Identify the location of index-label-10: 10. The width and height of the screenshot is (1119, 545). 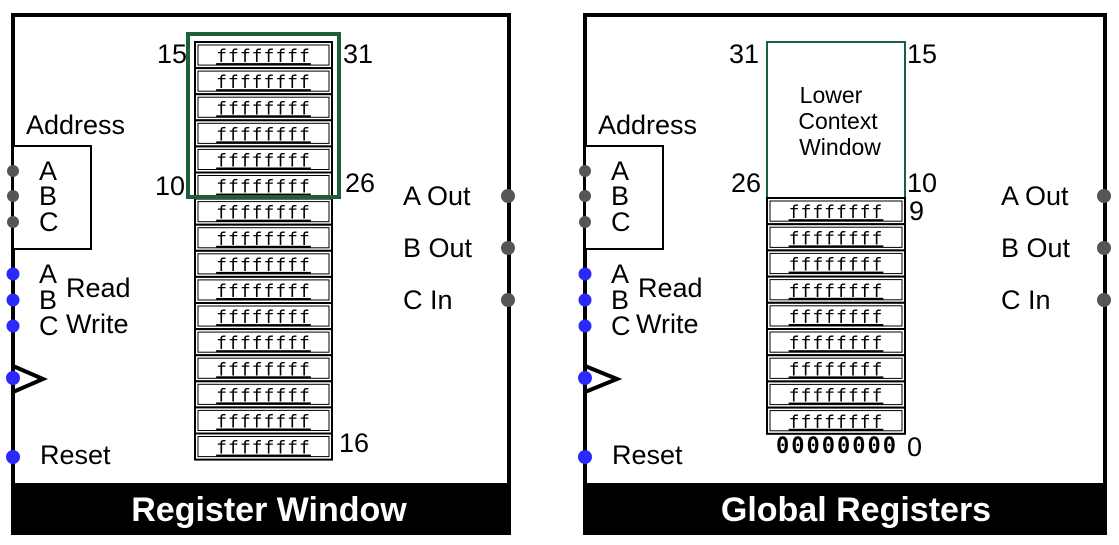
(170, 186).